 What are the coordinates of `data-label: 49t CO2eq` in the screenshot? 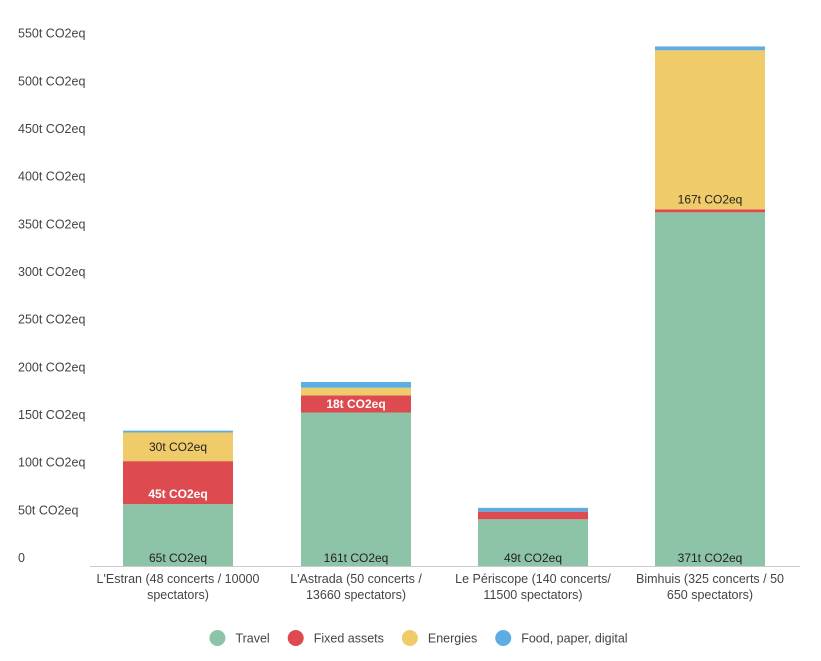 It's located at (533, 558).